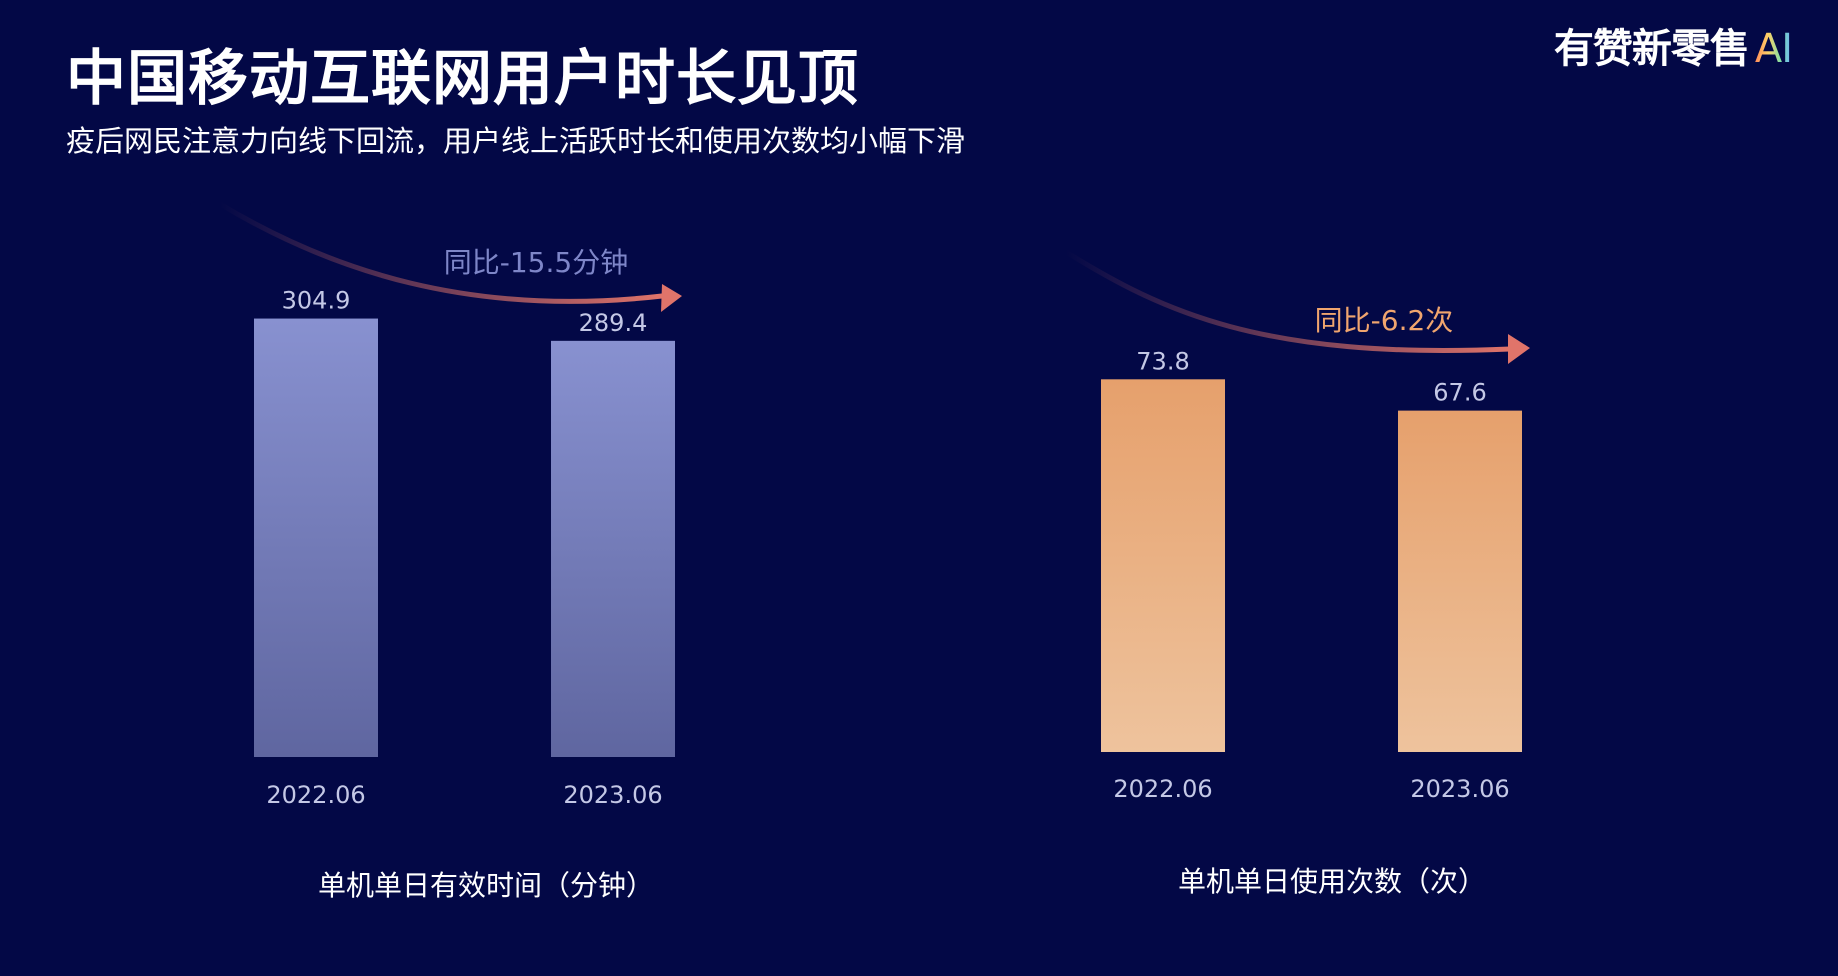 The height and width of the screenshot is (976, 1838). Describe the element at coordinates (462, 79) in the screenshot. I see `page-title: 中国移动互联网用户时长见顶` at that location.